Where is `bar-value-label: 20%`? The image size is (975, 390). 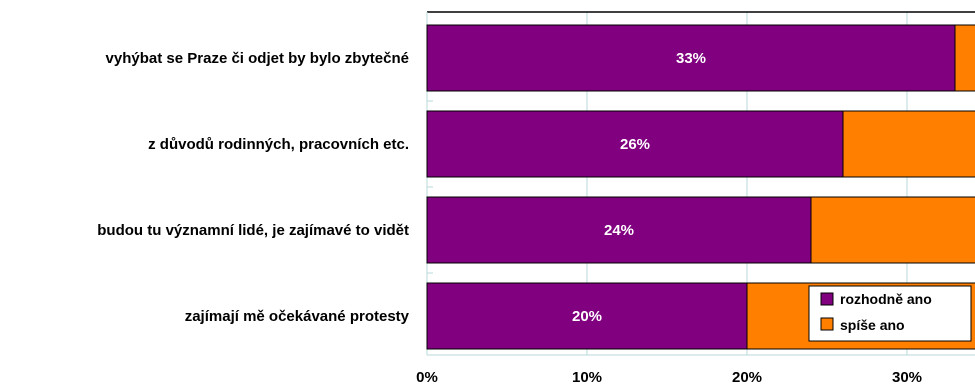
bar-value-label: 20% is located at coordinates (587, 316).